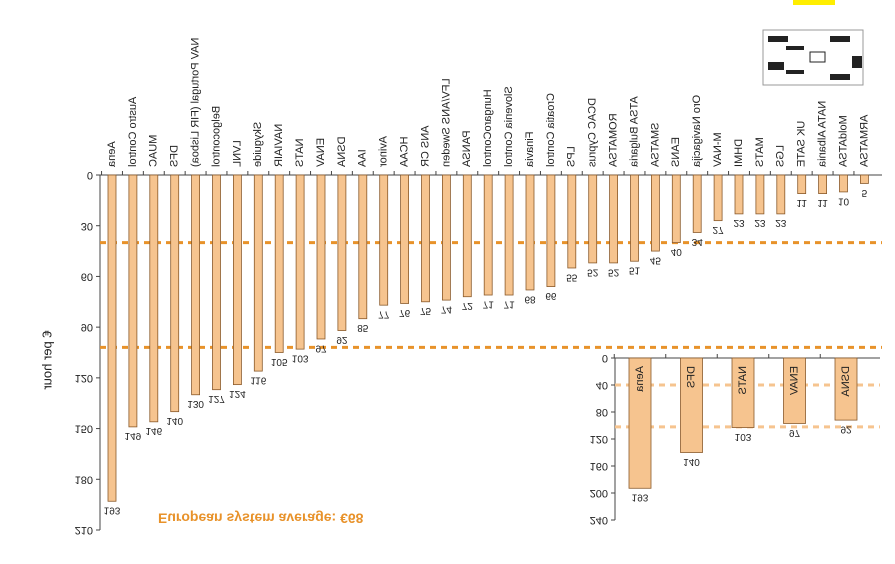  I want to click on category-label: ROMATSA, so click(614, 140).